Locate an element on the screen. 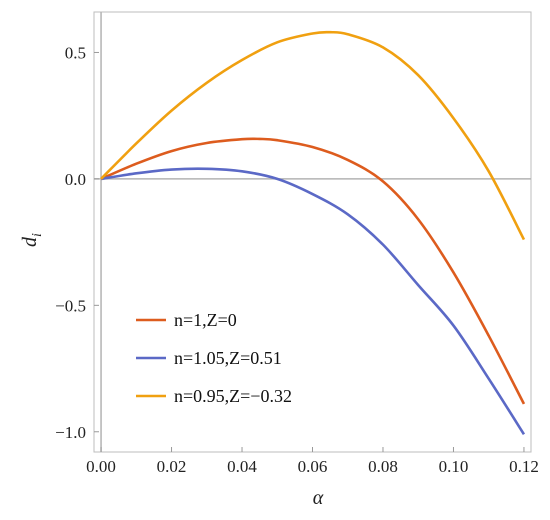  x-tick-label: 0.08 is located at coordinates (383, 466).